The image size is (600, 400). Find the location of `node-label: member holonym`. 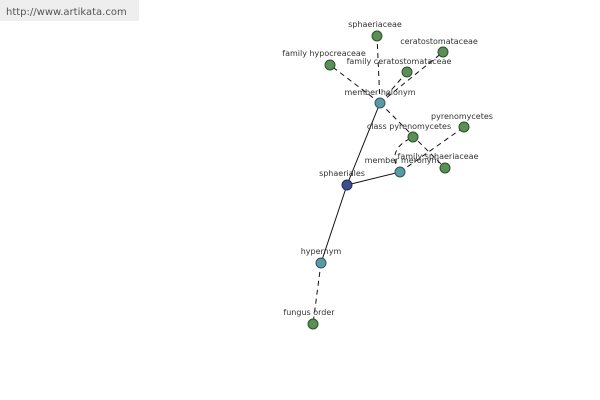

node-label: member holonym is located at coordinates (379, 92).